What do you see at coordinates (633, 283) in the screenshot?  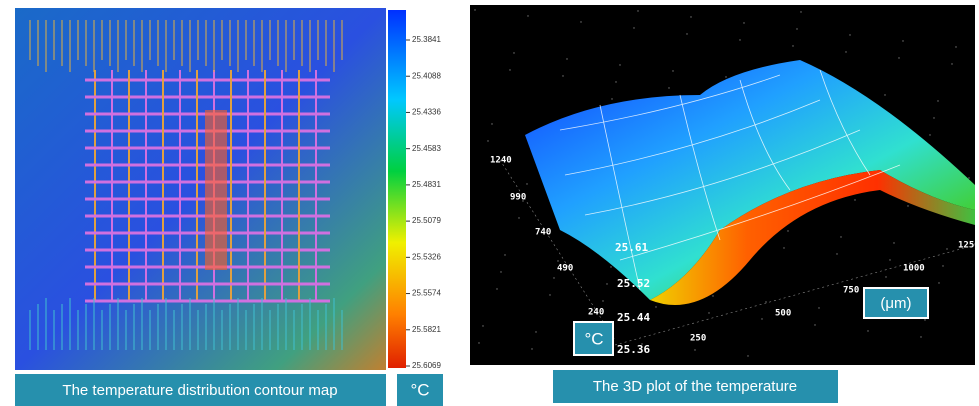 I see `z-axis-label: 25.52` at bounding box center [633, 283].